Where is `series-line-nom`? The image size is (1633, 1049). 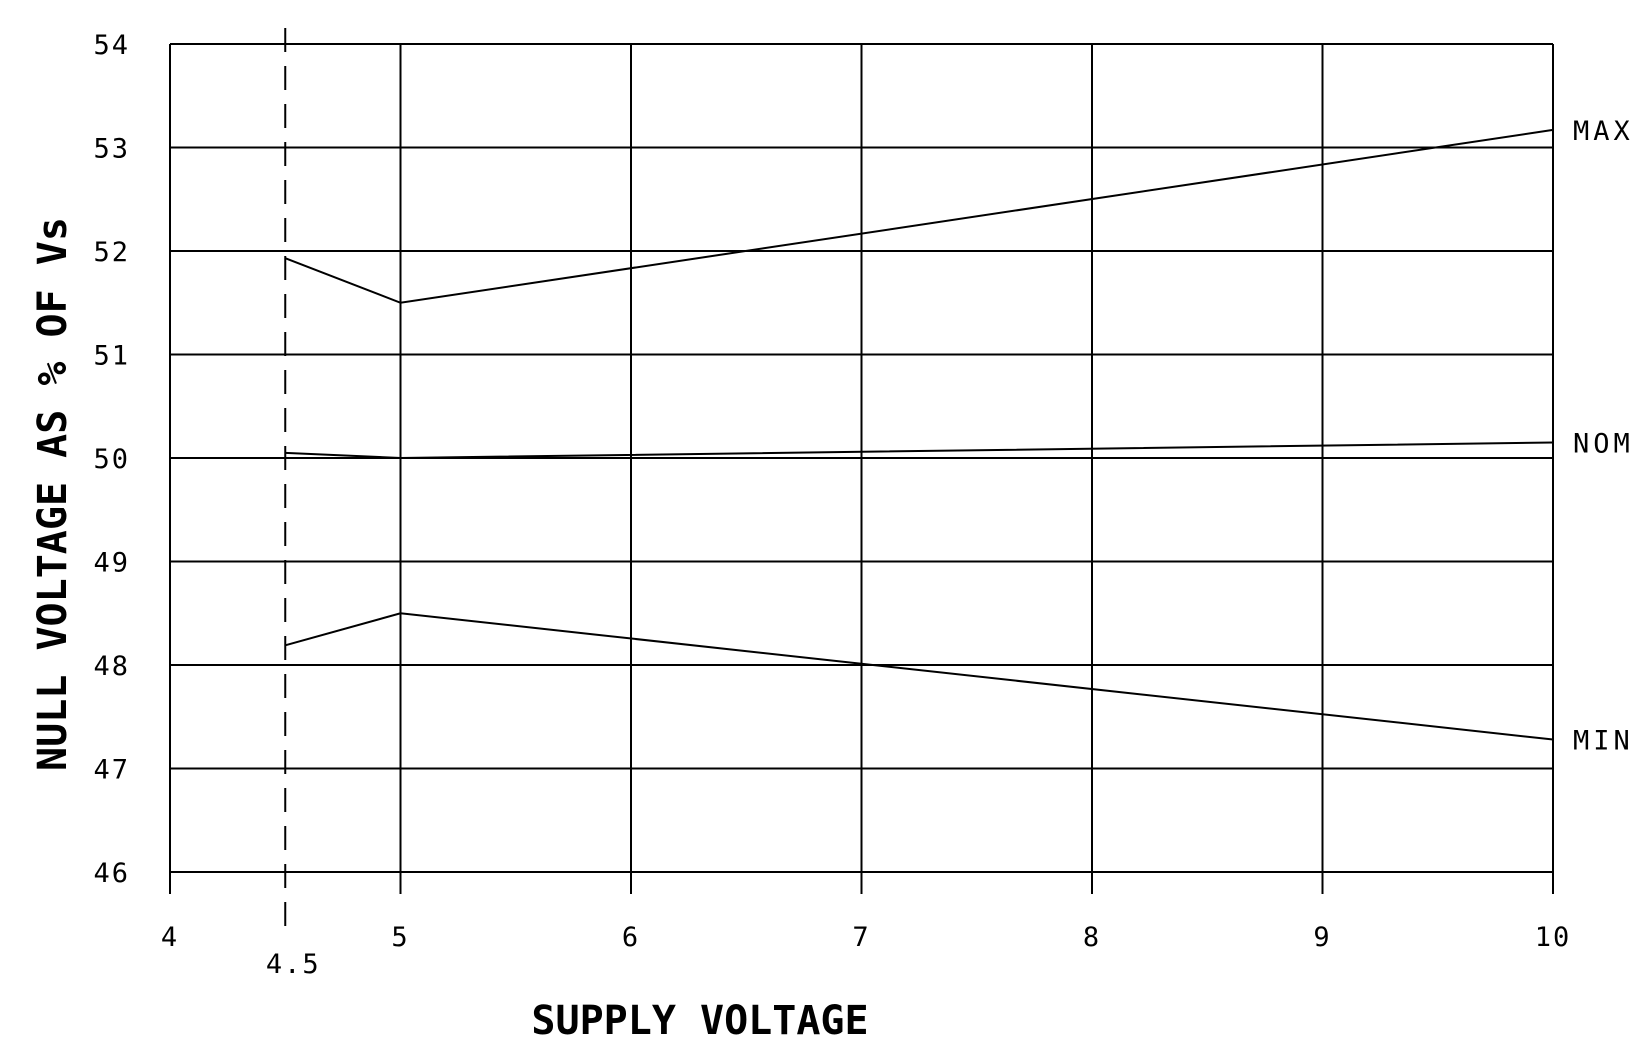 series-line-nom is located at coordinates (919, 450).